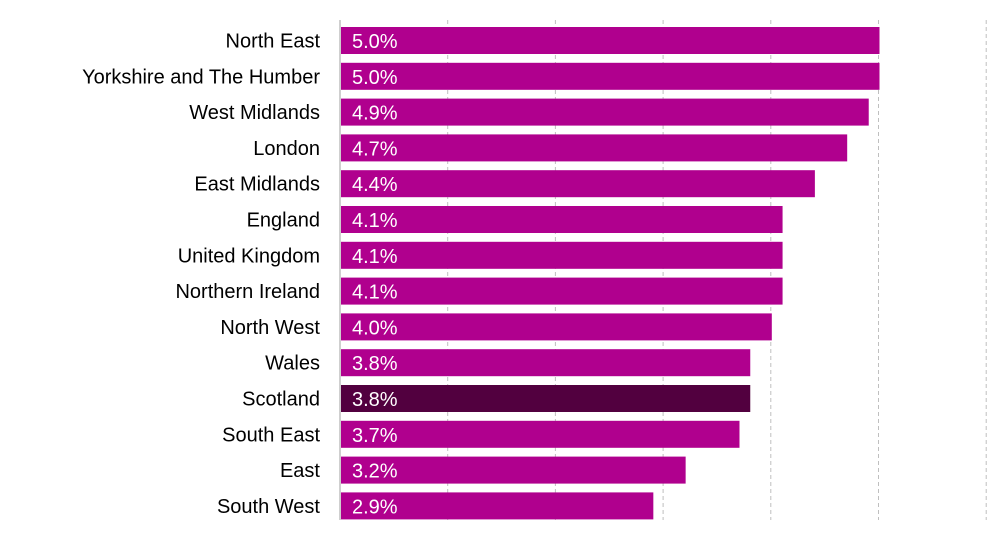  I want to click on value-label: 3.7%, so click(375, 436).